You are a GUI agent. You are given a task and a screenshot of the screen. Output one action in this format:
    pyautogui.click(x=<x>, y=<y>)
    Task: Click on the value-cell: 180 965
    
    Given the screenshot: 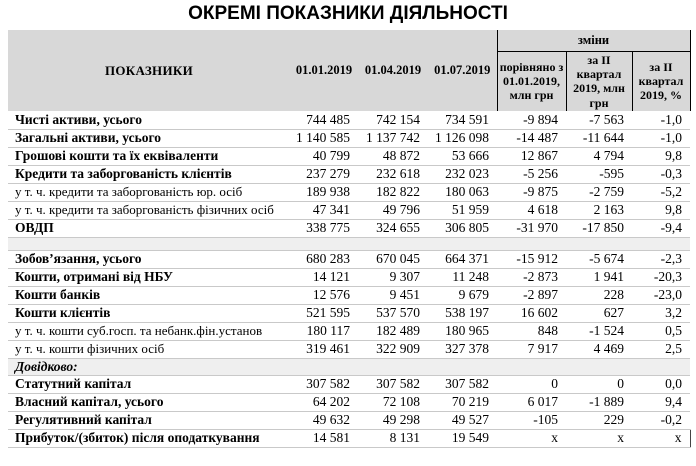 What is the action you would take?
    pyautogui.click(x=462, y=331)
    